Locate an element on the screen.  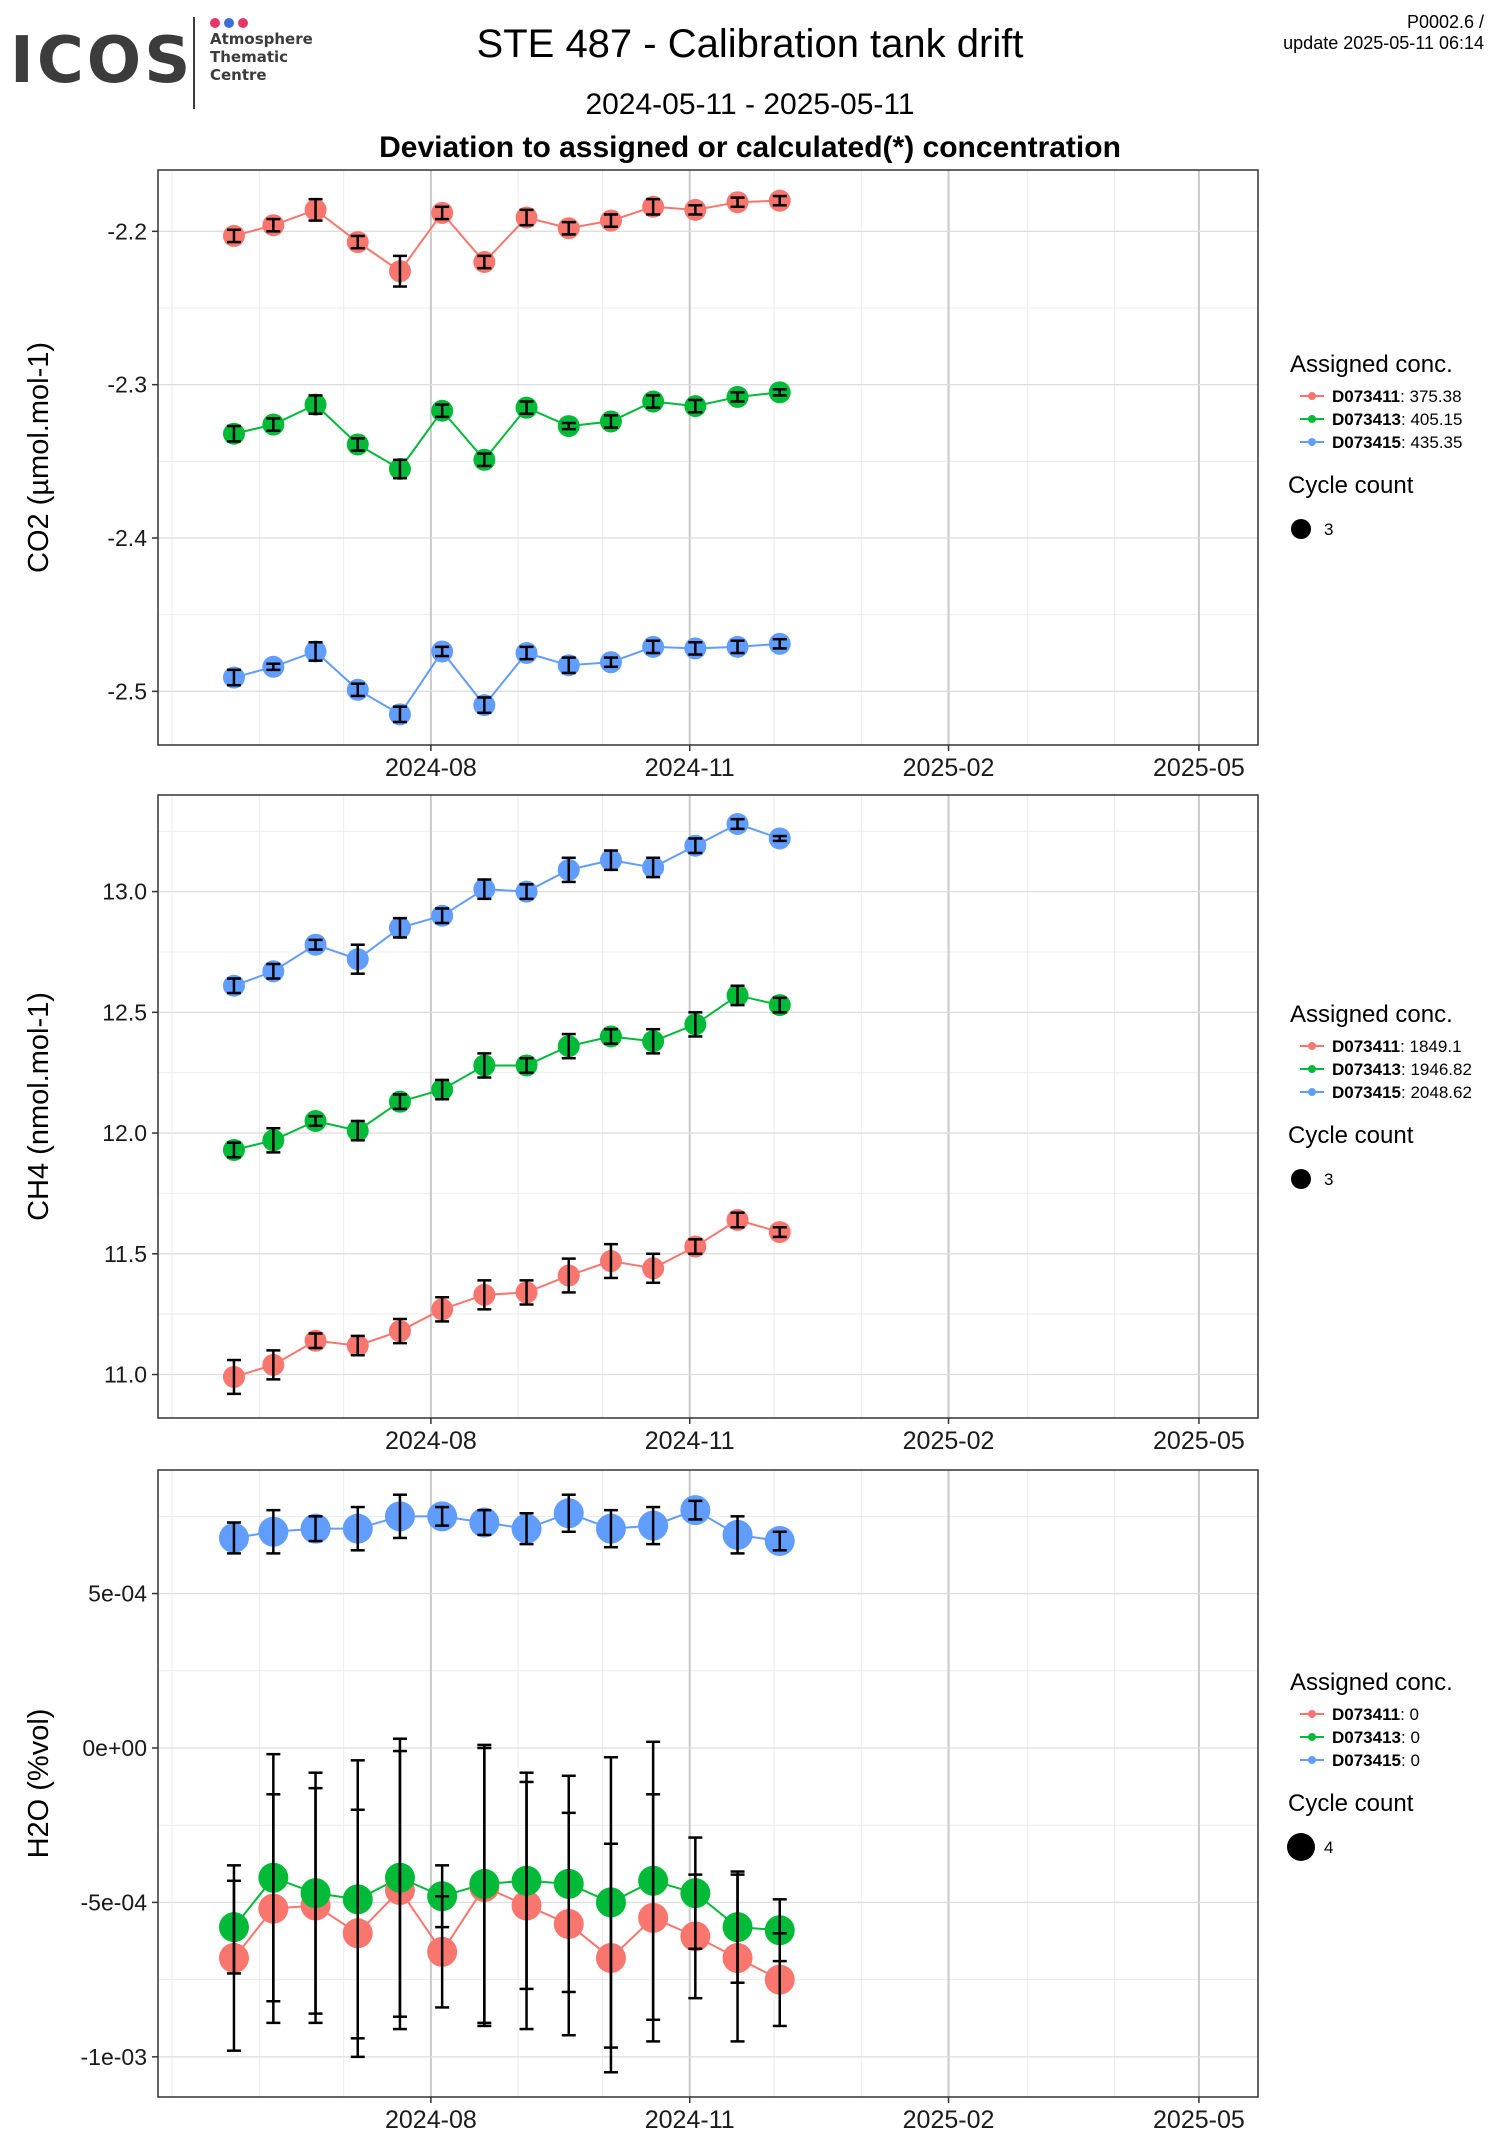
logo-wordmark: ICOS is located at coordinates (102, 61).